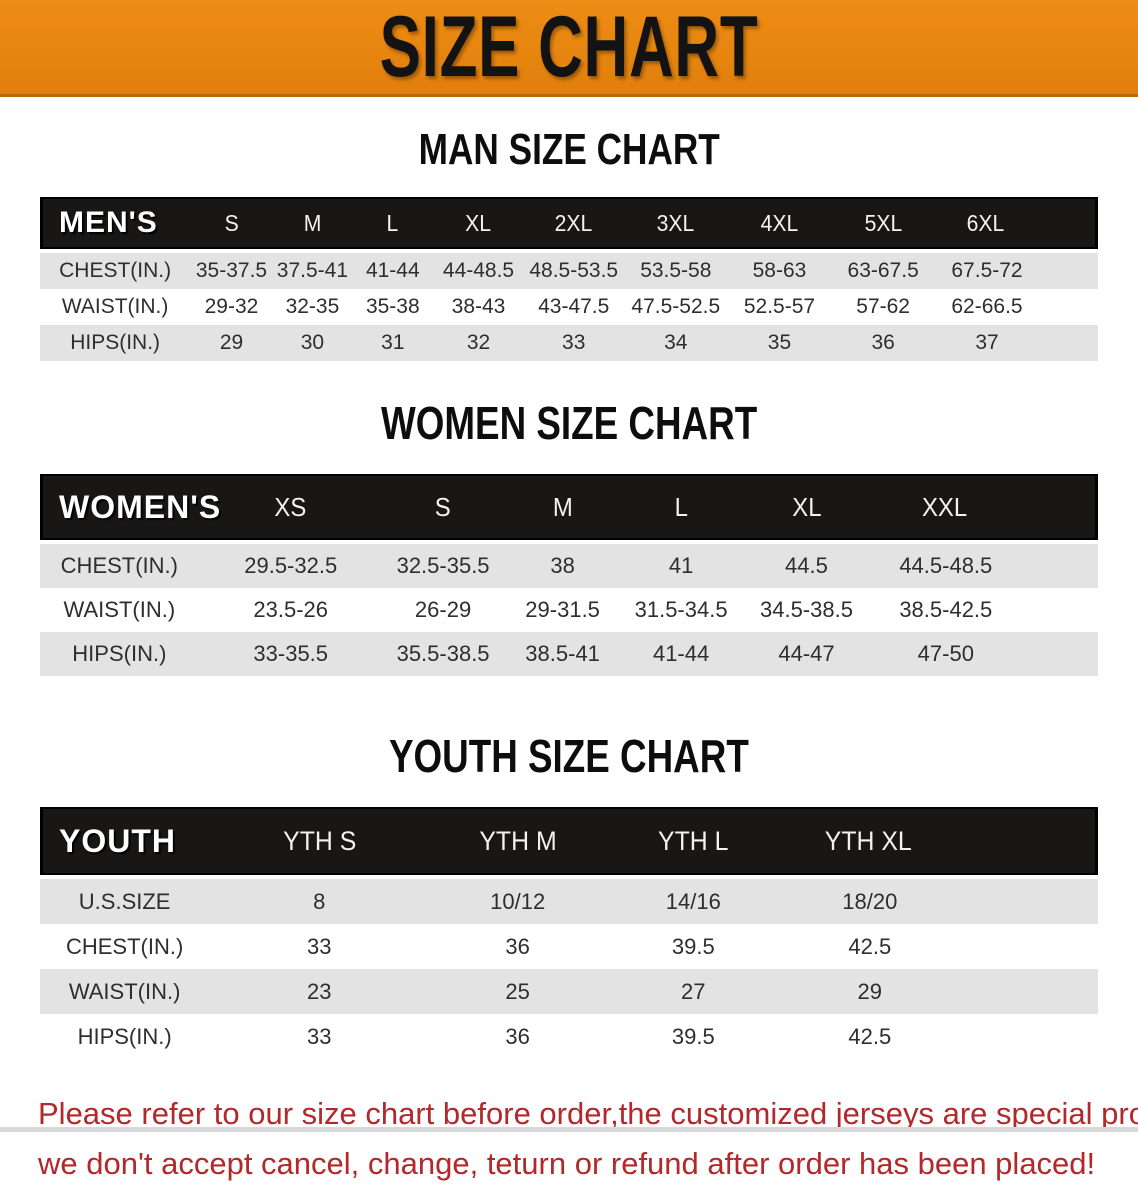 The width and height of the screenshot is (1138, 1189). I want to click on measurement-value-cell: 29-32, so click(231, 306).